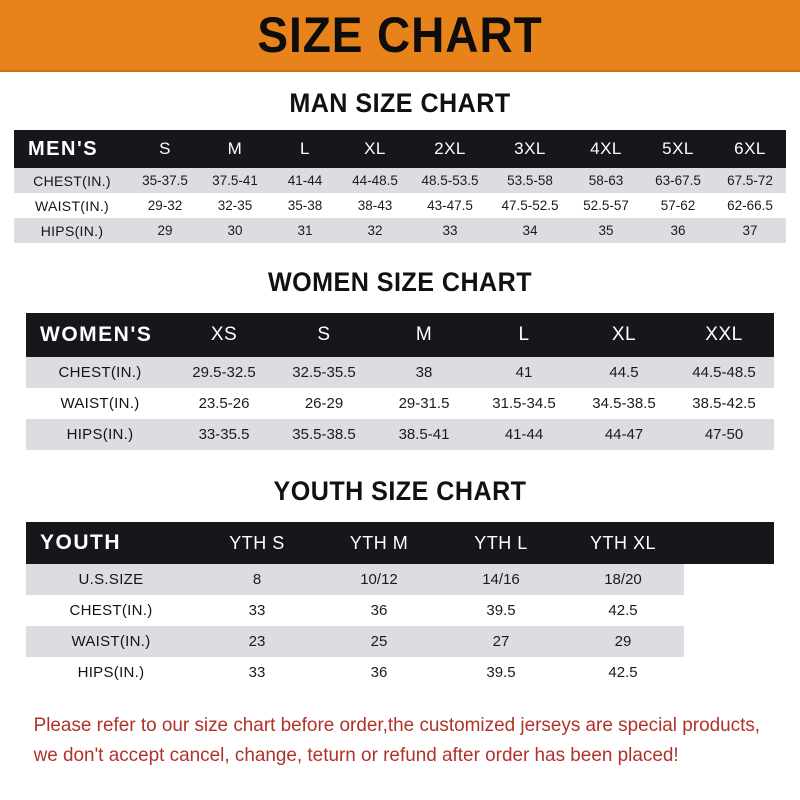  Describe the element at coordinates (530, 230) in the screenshot. I see `men-cell: 34` at that location.